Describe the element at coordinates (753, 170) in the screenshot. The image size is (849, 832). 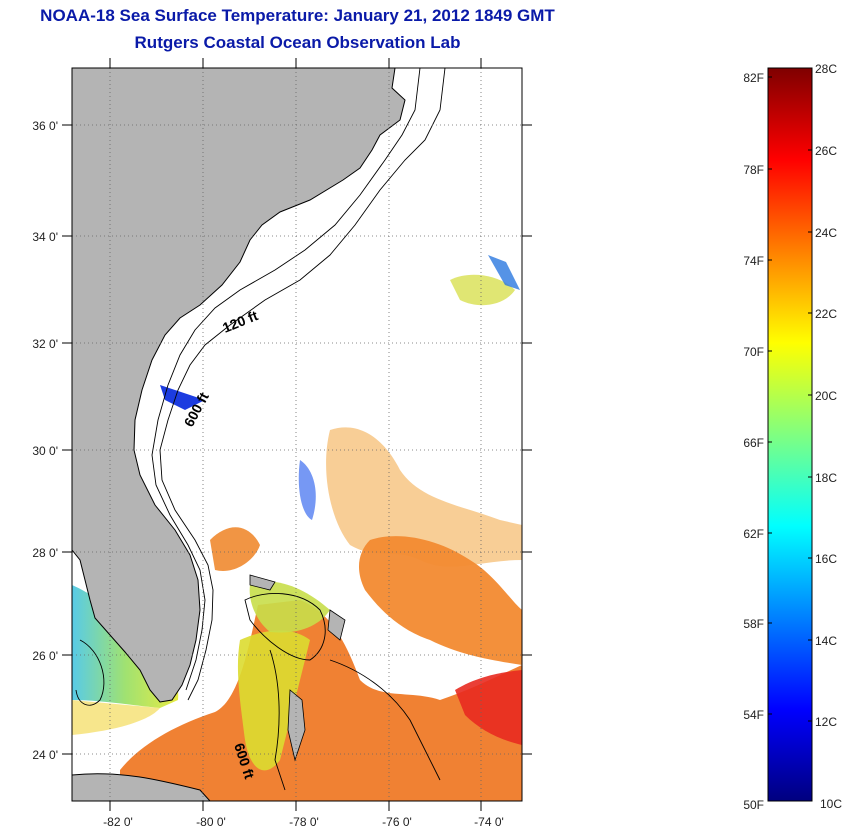
I see `colorbar-f-label: 78F` at that location.